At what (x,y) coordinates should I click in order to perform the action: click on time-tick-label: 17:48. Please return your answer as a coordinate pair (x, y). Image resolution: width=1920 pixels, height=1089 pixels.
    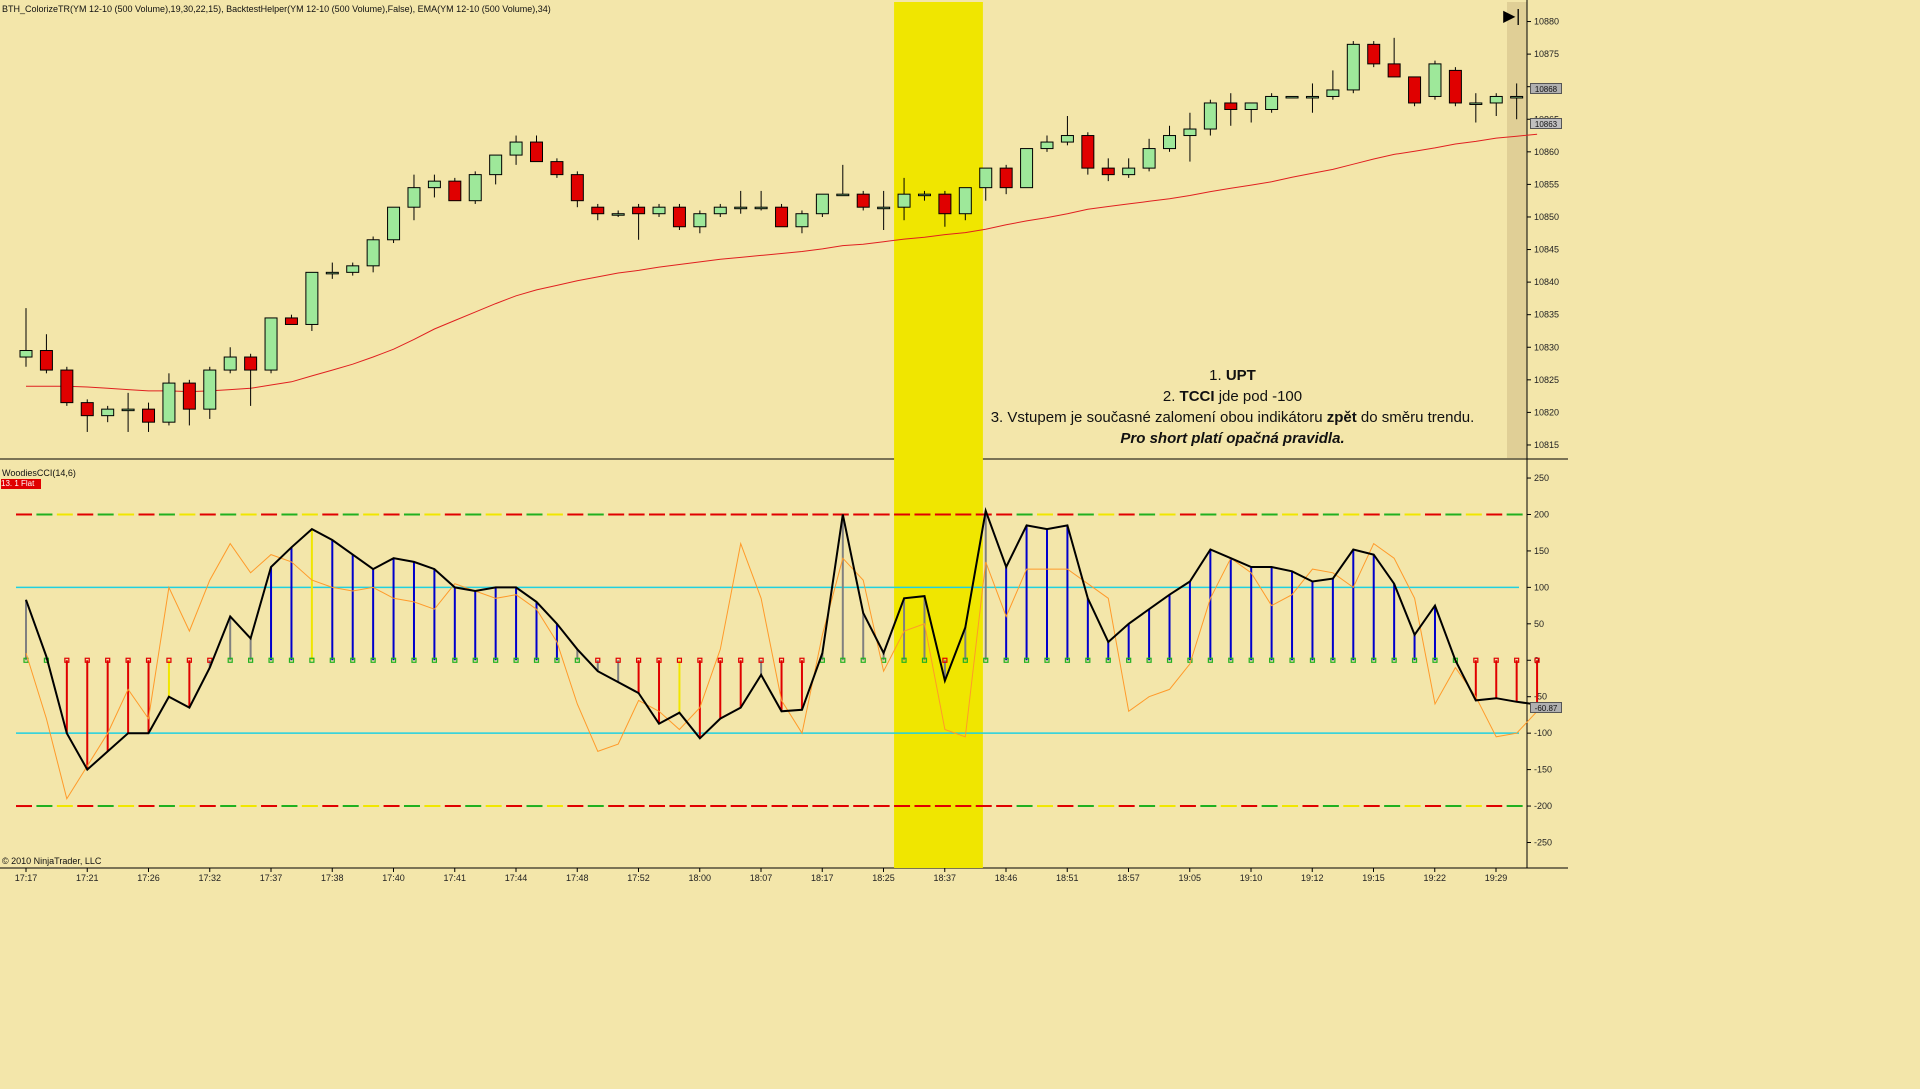
    Looking at the image, I should click on (577, 878).